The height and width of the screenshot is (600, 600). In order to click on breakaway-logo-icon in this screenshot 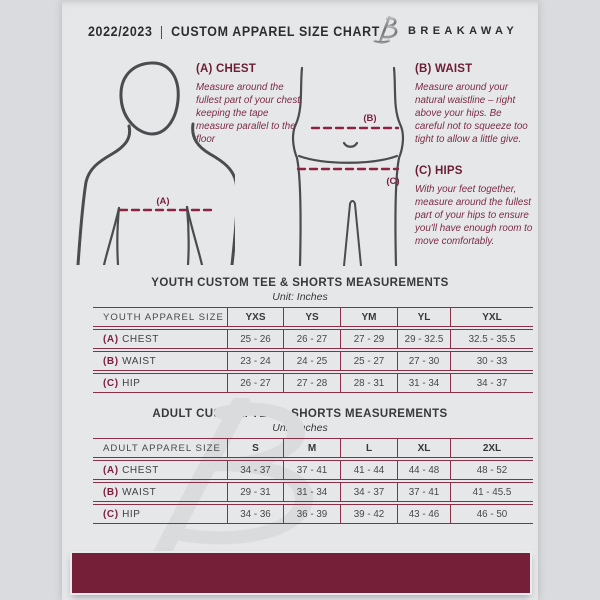, I will do `click(385, 30)`.